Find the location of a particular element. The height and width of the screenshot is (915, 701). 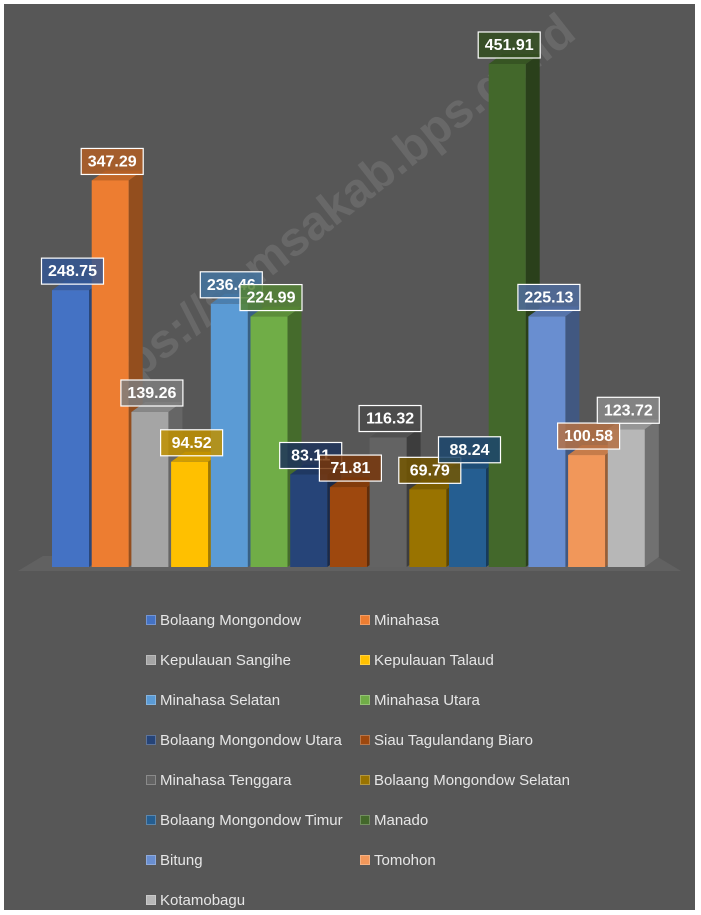

svg-text: 100.58 is located at coordinates (588, 436).